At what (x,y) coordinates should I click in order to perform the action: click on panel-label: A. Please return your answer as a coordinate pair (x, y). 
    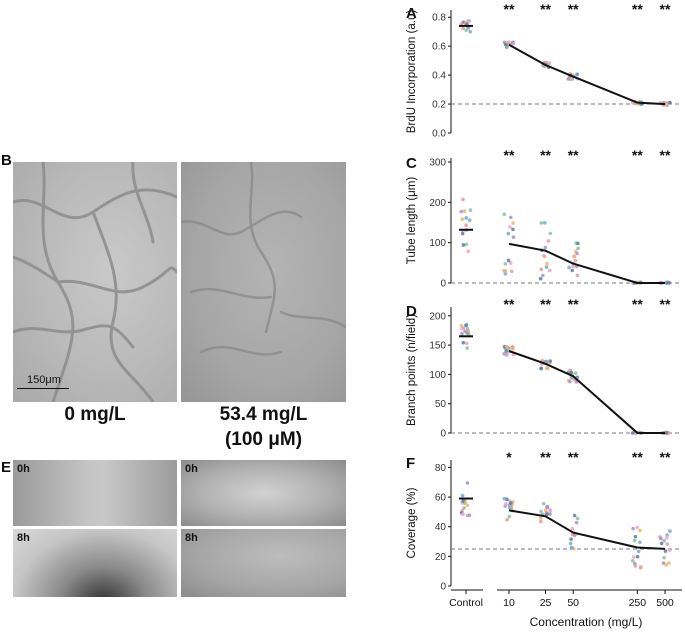
    Looking at the image, I should click on (411, 13).